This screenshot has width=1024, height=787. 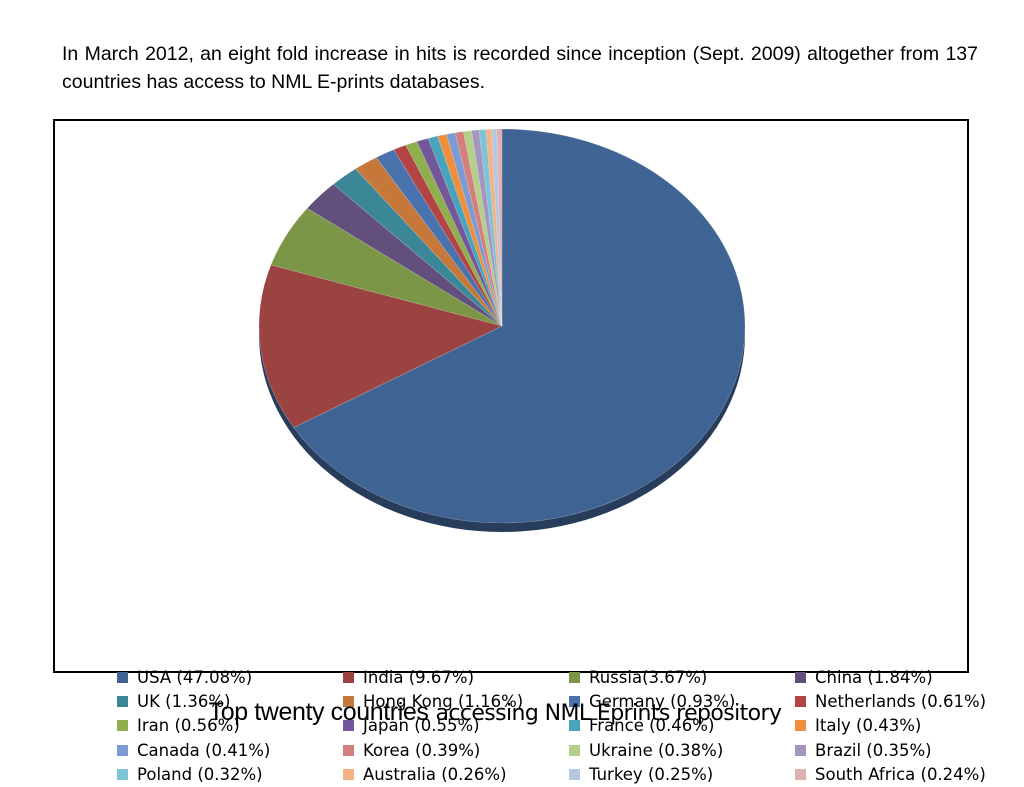 What do you see at coordinates (800, 677) in the screenshot?
I see `legend-swatch-china` at bounding box center [800, 677].